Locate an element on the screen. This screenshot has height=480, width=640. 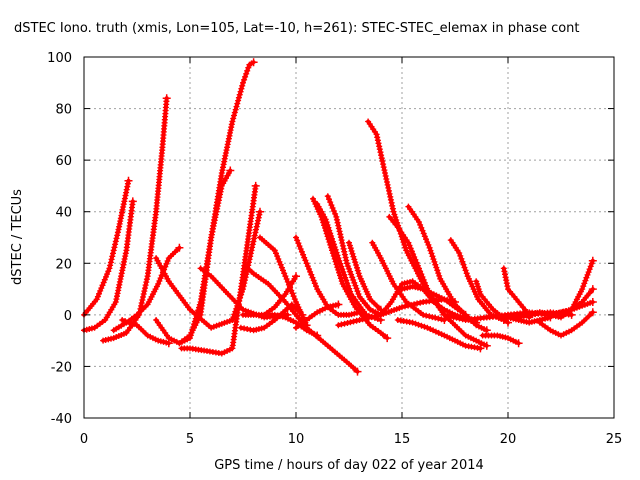
y-axis-title: dSTEC / TECUs is located at coordinates (17, 237).